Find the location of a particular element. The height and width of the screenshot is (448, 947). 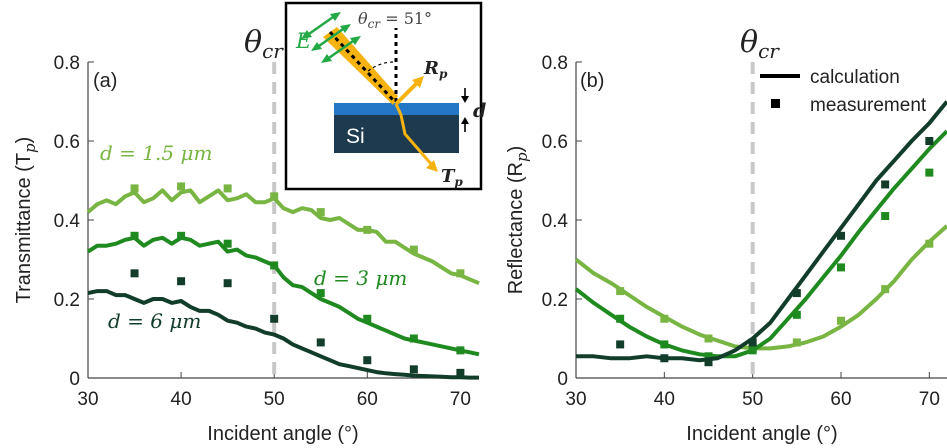

series-label-d1: d = 1.5 μm is located at coordinates (156, 153).